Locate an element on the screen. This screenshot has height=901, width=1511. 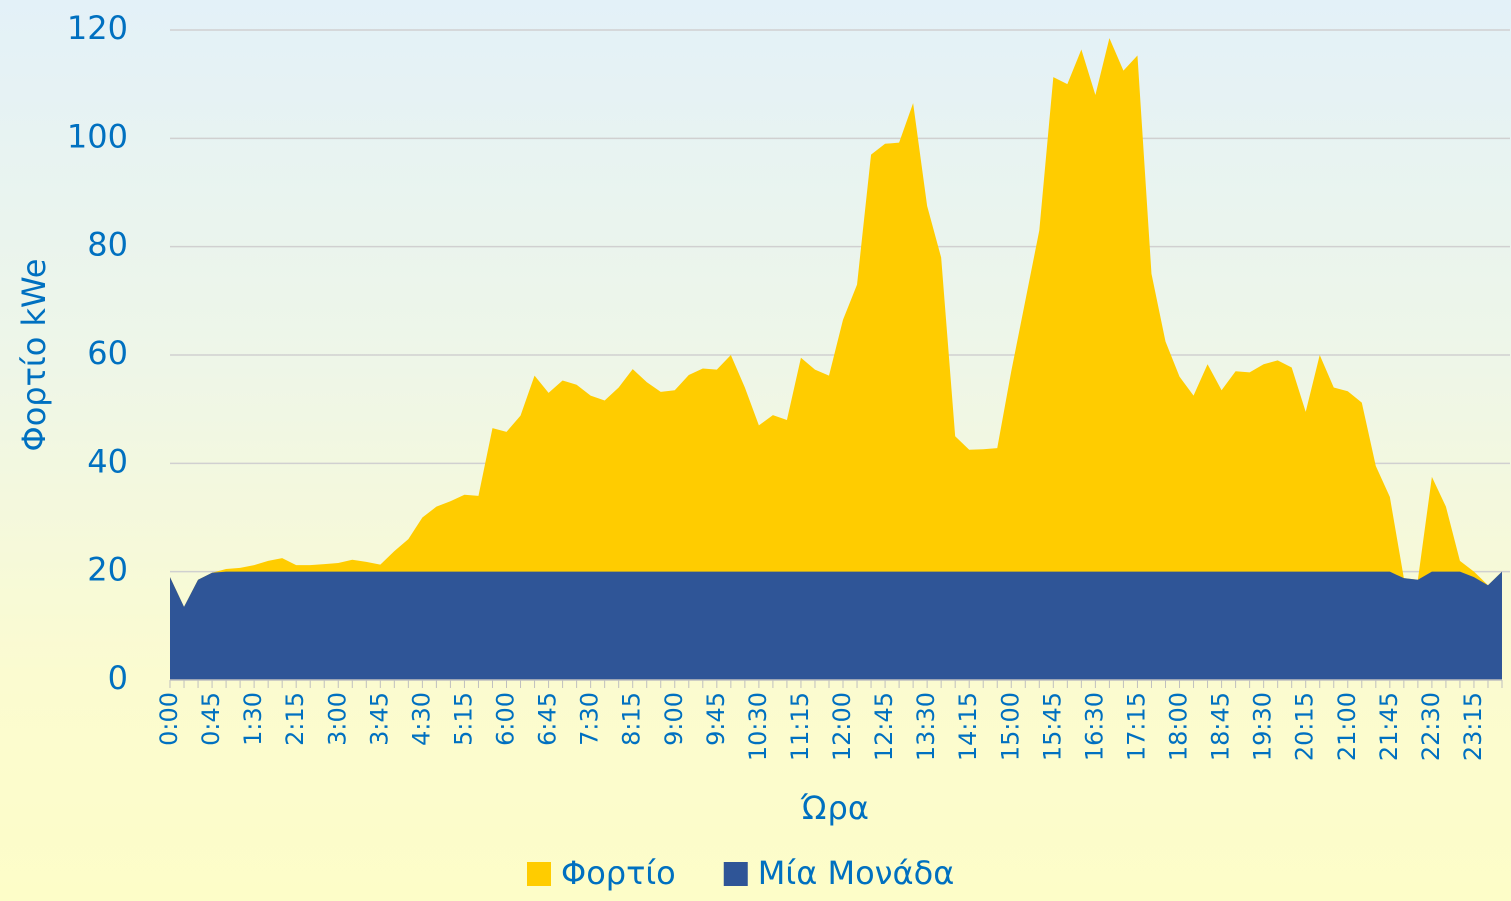
x-tick-label: 9:45 is located at coordinates (716, 719).